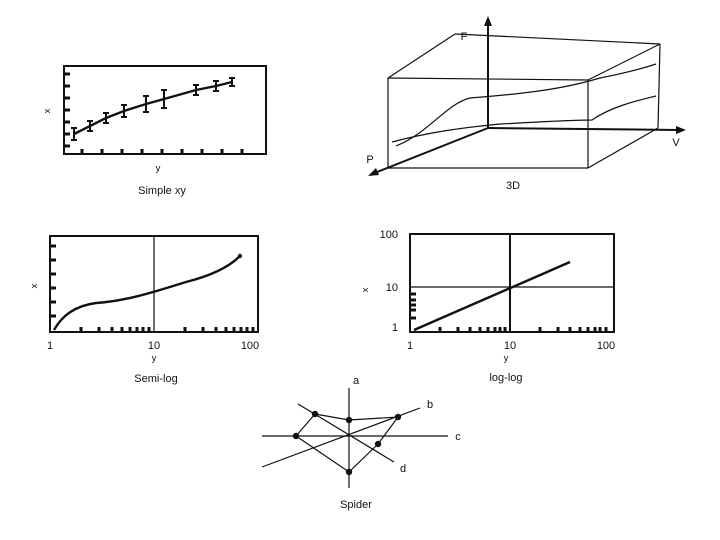 The height and width of the screenshot is (540, 720). What do you see at coordinates (154, 358) in the screenshot?
I see `semi-log-xlabel: y` at bounding box center [154, 358].